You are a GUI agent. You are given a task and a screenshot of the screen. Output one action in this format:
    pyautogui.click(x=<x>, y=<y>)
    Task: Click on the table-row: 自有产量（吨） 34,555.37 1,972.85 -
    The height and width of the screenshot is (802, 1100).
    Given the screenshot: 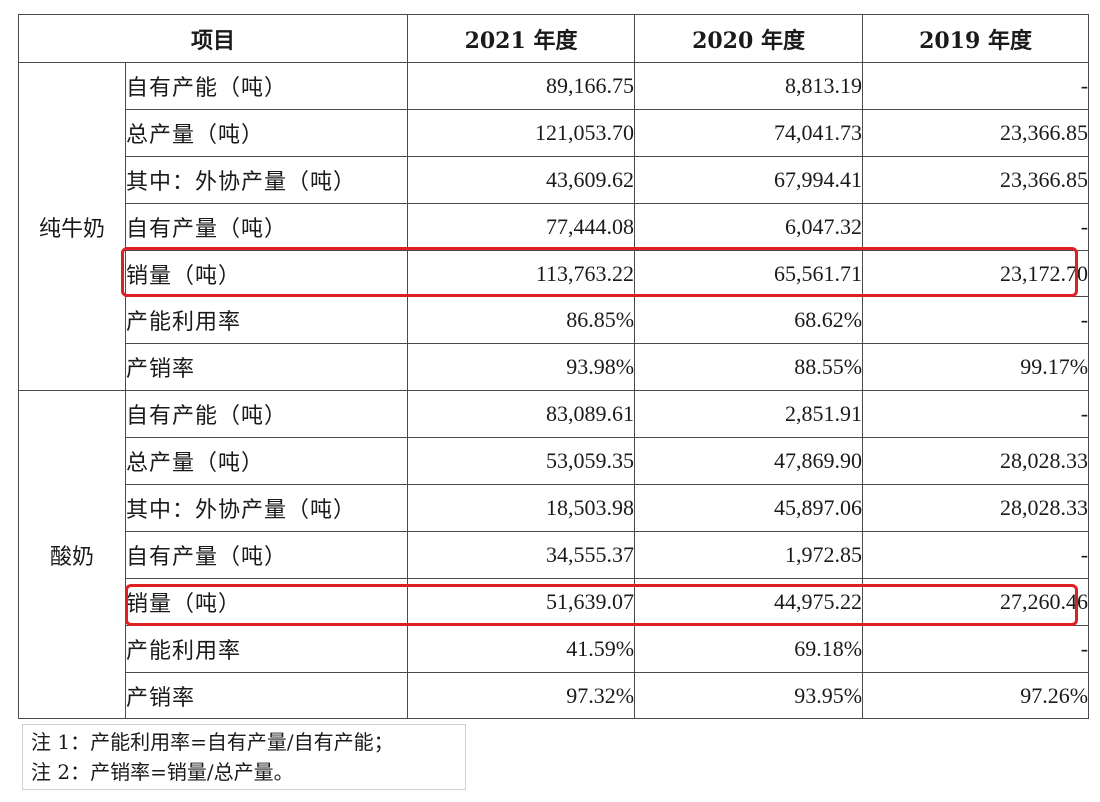 What is the action you would take?
    pyautogui.click(x=554, y=554)
    